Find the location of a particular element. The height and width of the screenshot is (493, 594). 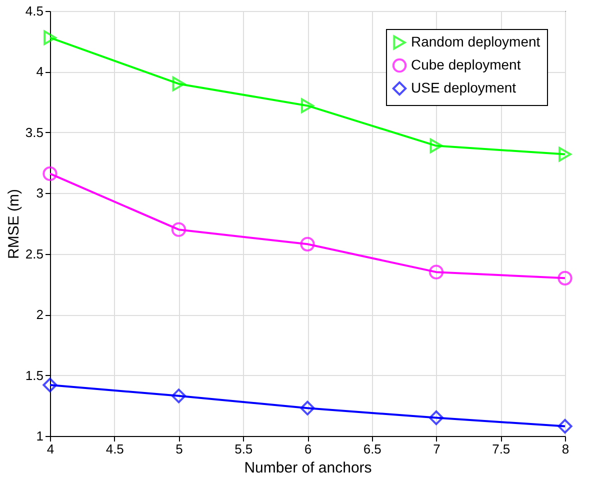

legend-label: Random deployment is located at coordinates (475, 42).